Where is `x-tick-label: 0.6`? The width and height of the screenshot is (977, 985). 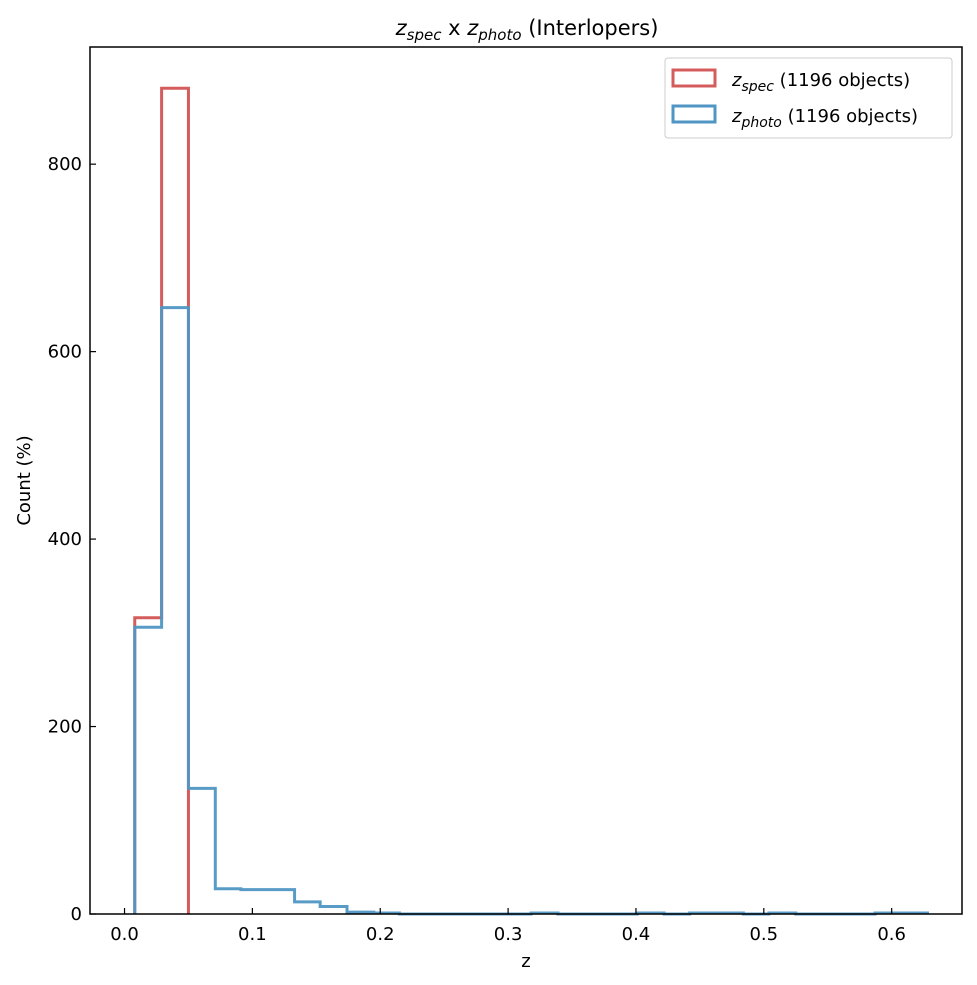
x-tick-label: 0.6 is located at coordinates (891, 934).